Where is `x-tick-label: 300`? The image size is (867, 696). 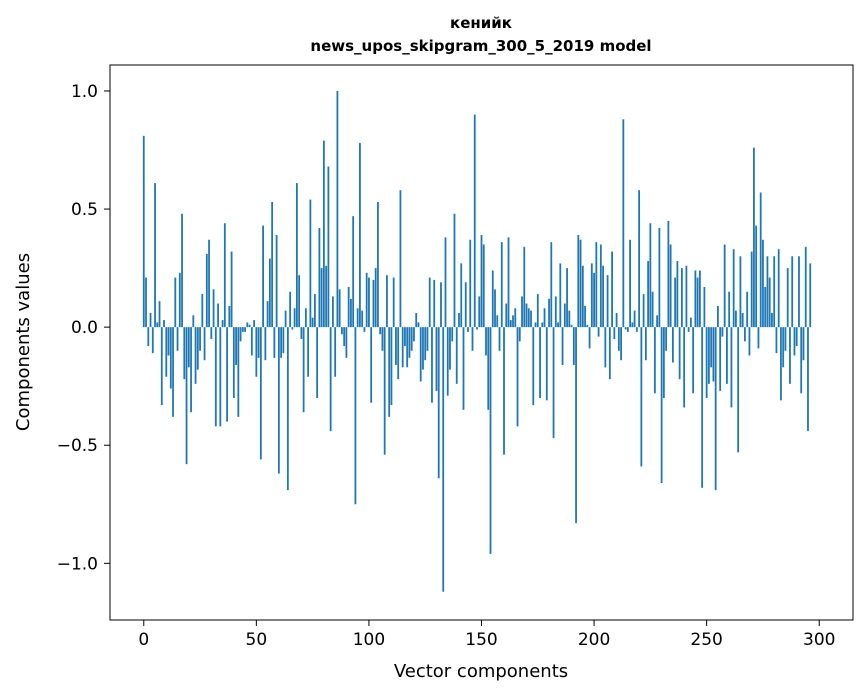
x-tick-label: 300 is located at coordinates (819, 640).